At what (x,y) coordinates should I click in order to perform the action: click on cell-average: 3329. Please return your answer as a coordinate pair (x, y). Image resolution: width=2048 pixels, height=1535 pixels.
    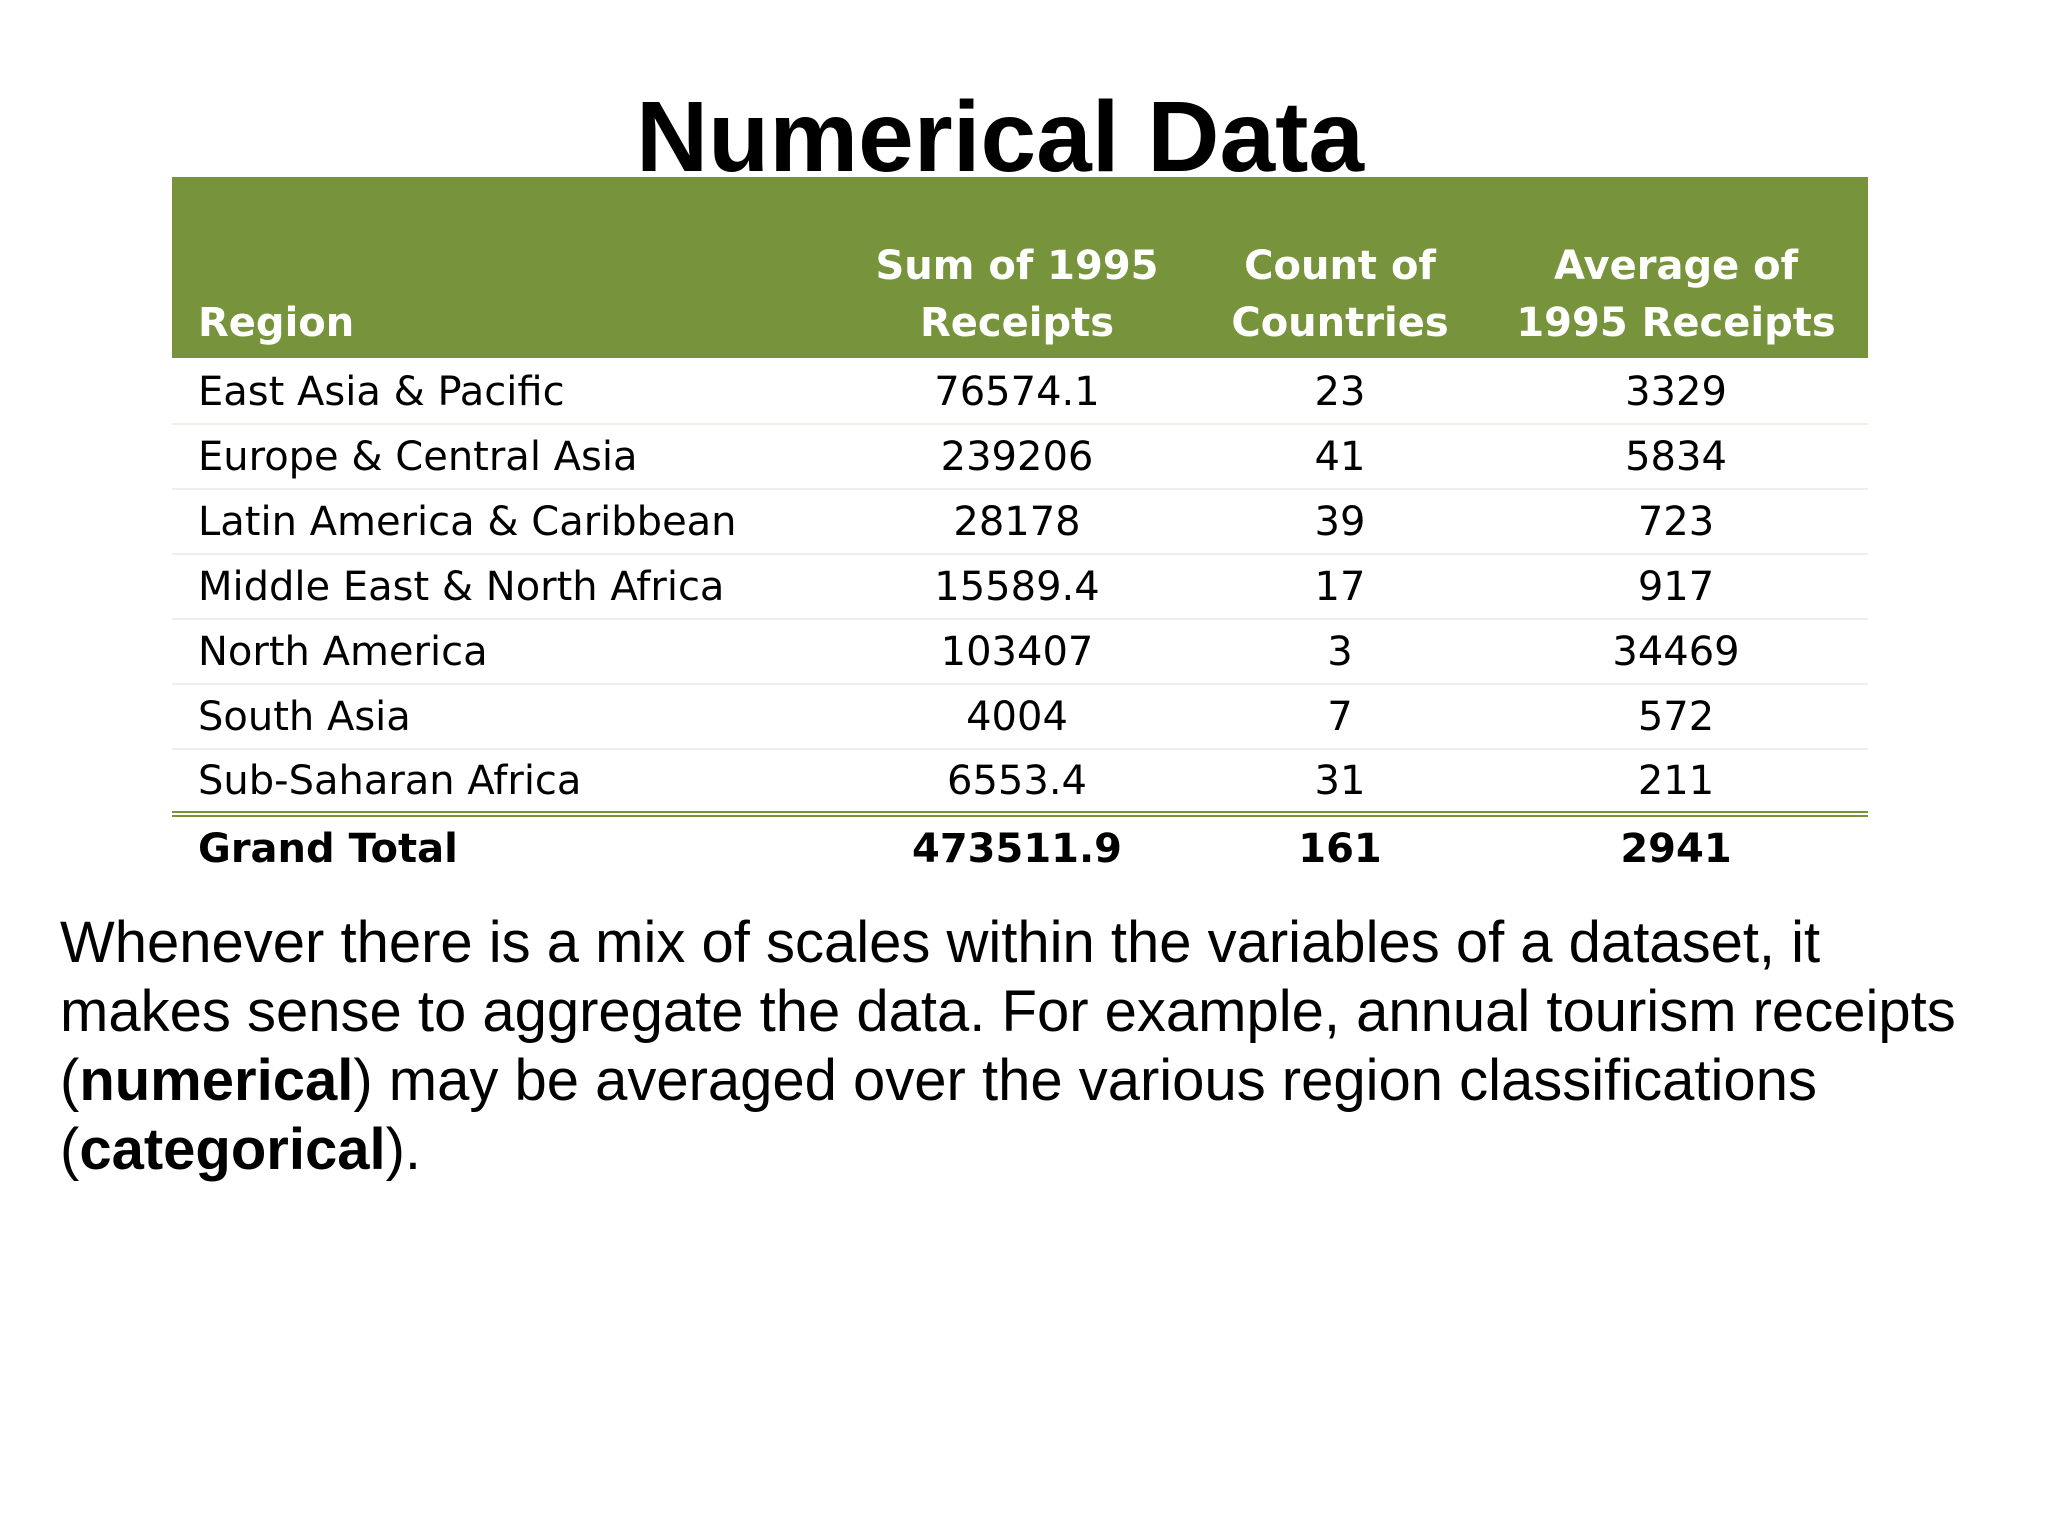
    Looking at the image, I should click on (1676, 392).